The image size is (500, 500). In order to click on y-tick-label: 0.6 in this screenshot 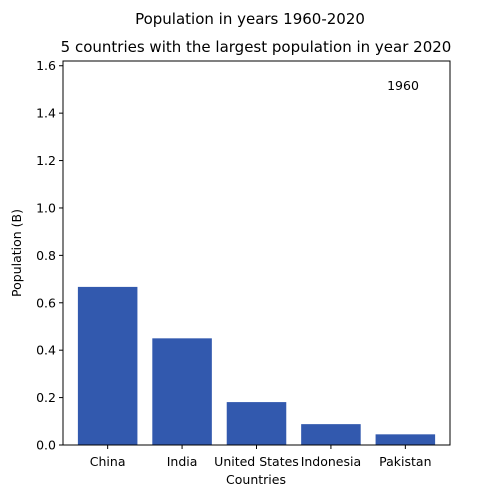, I will do `click(46, 302)`.